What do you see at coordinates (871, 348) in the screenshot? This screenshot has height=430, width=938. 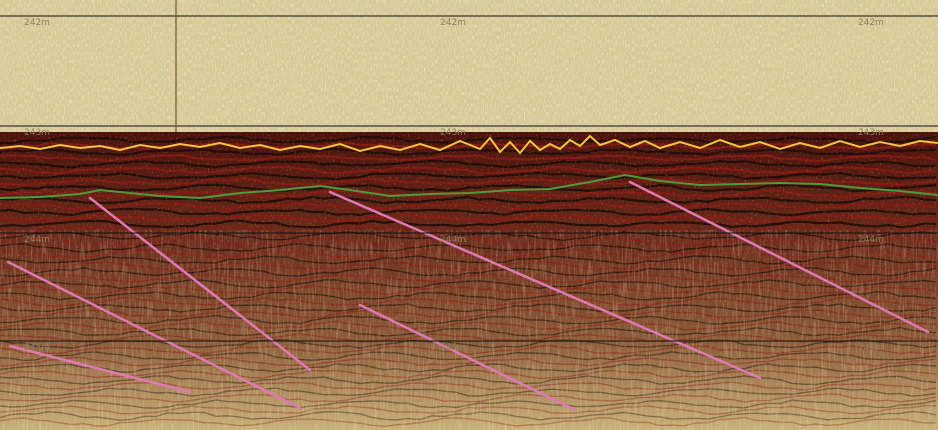 I see `depth-label-245-right: 245m` at bounding box center [871, 348].